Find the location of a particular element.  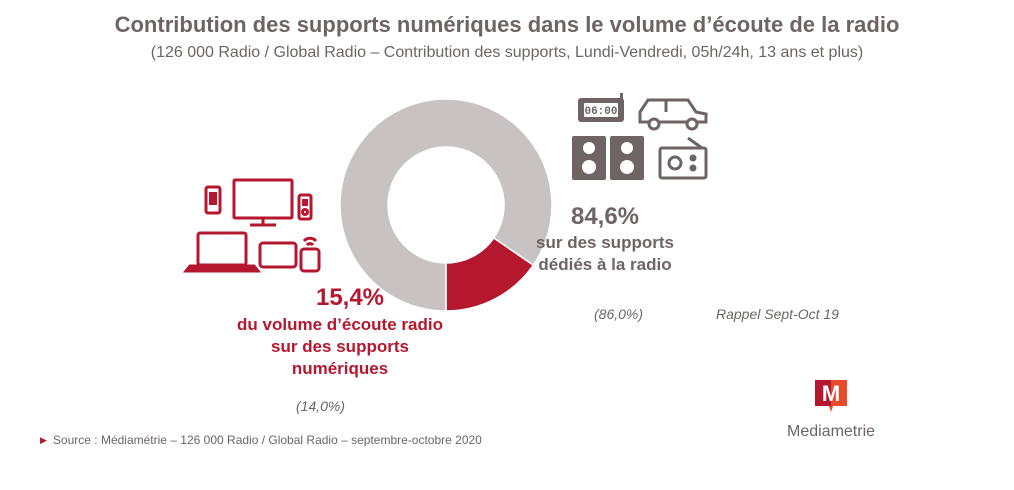

mediametrie-logo: M Mediametrie is located at coordinates (831, 408).